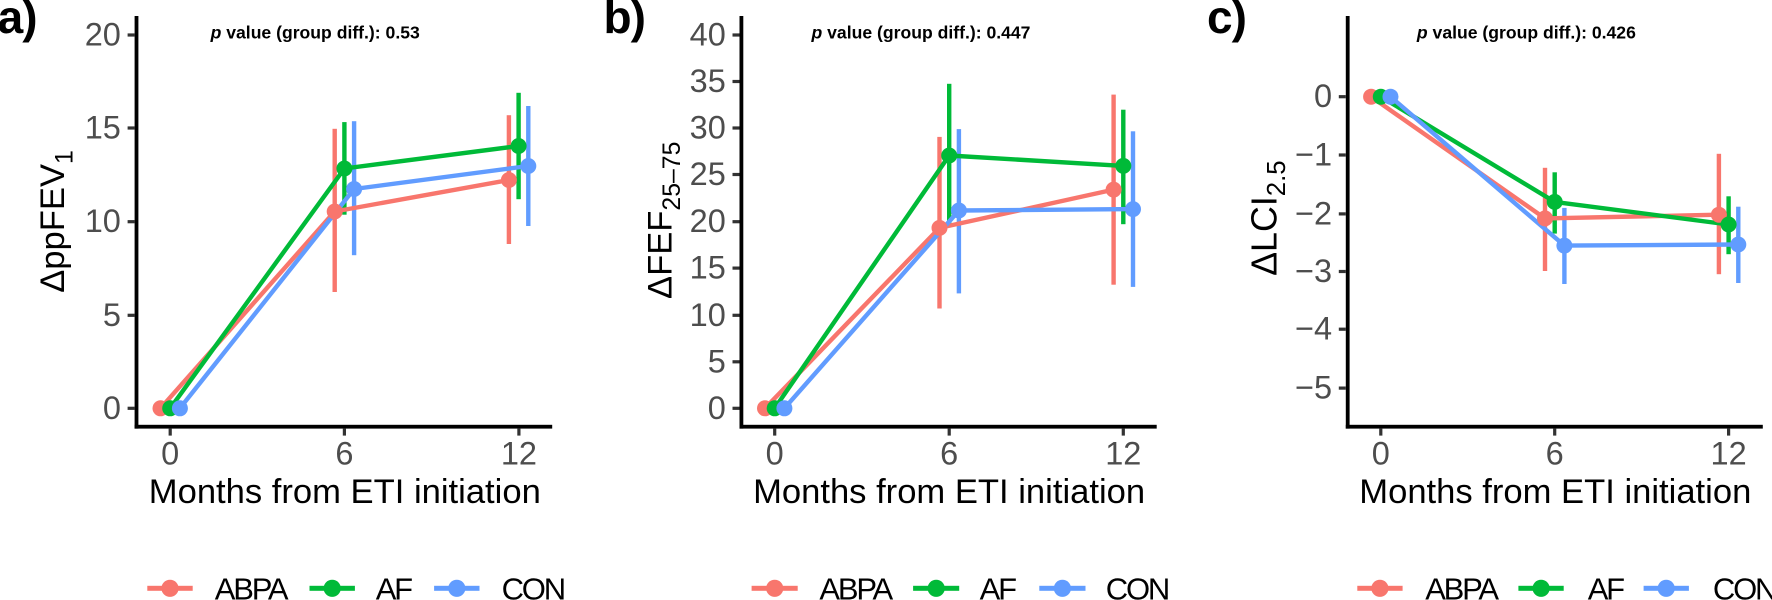  What do you see at coordinates (1226, 21) in the screenshot?
I see `svg-text: c)` at bounding box center [1226, 21].